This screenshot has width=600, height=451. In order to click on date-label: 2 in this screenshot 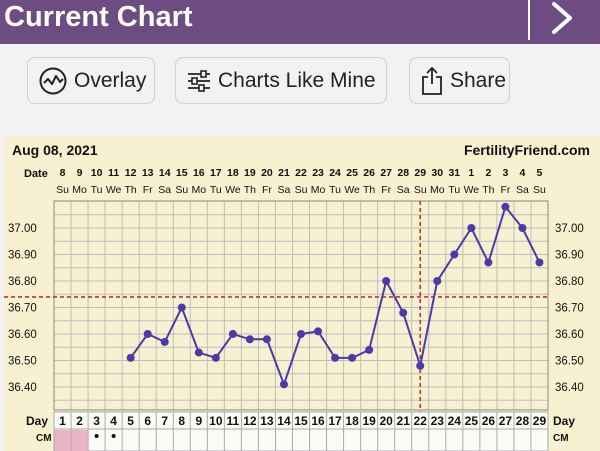, I will do `click(488, 173)`.